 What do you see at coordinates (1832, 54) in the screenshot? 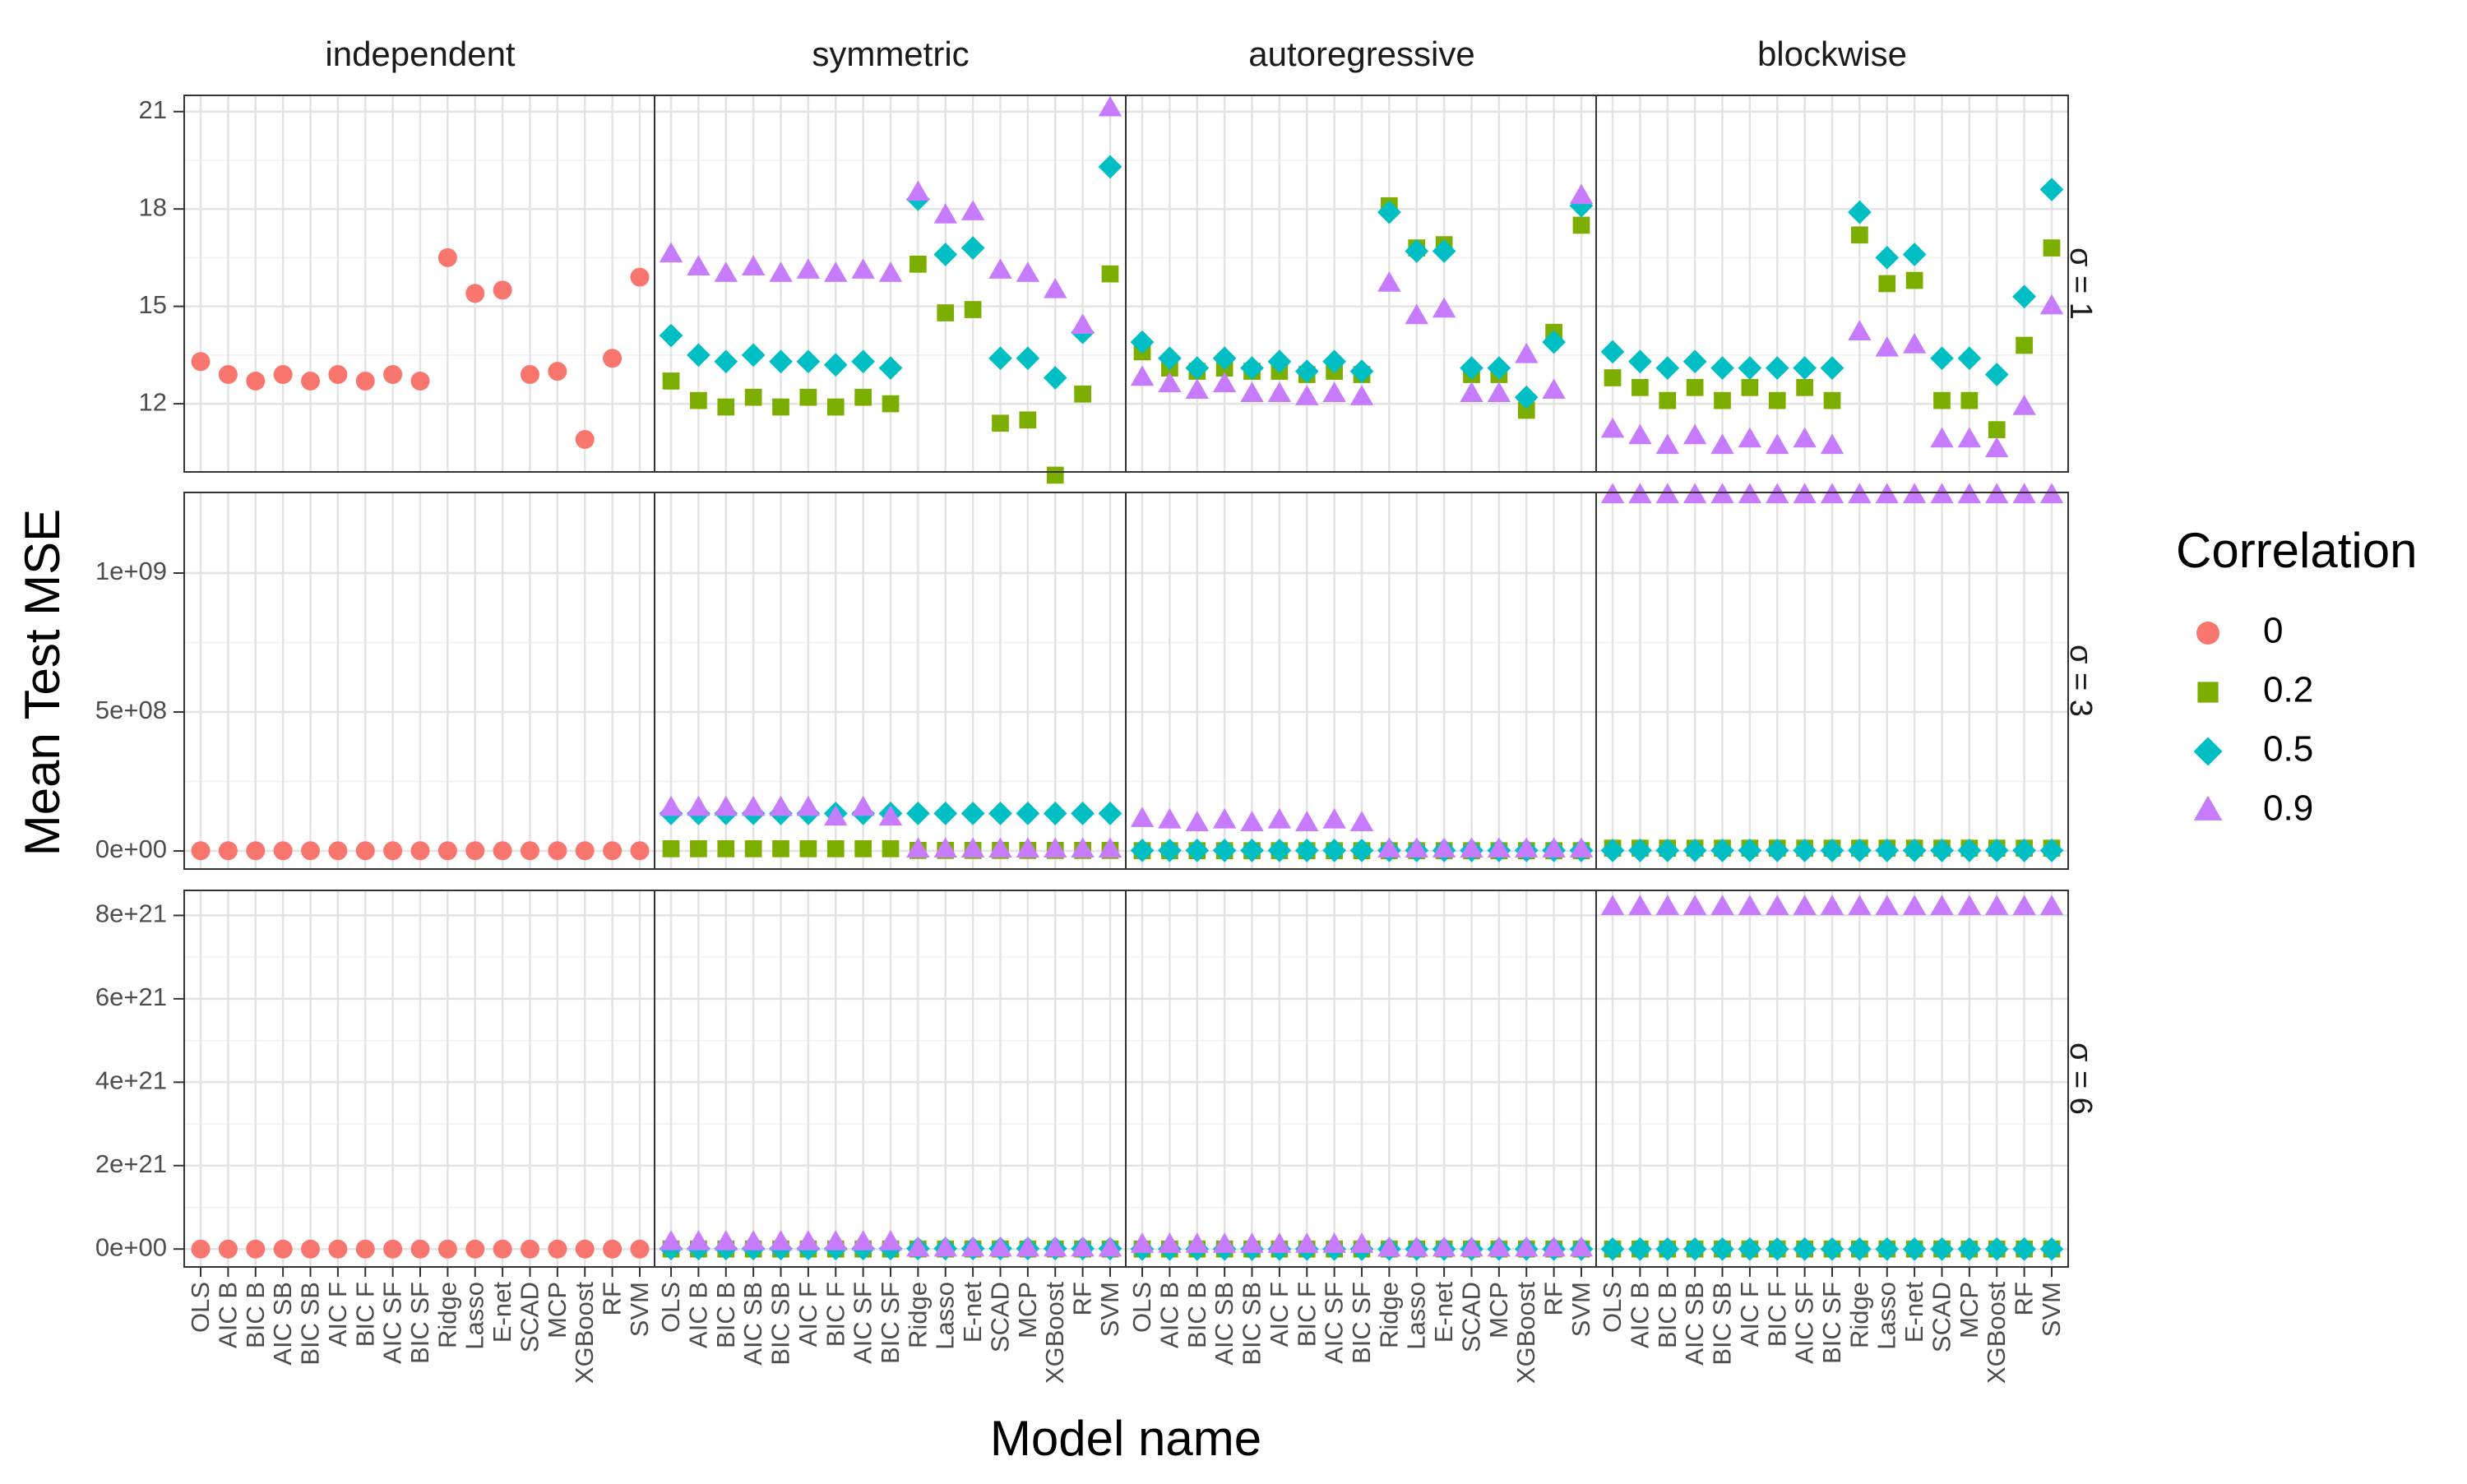
I see `facet-column-label: blockwise` at bounding box center [1832, 54].